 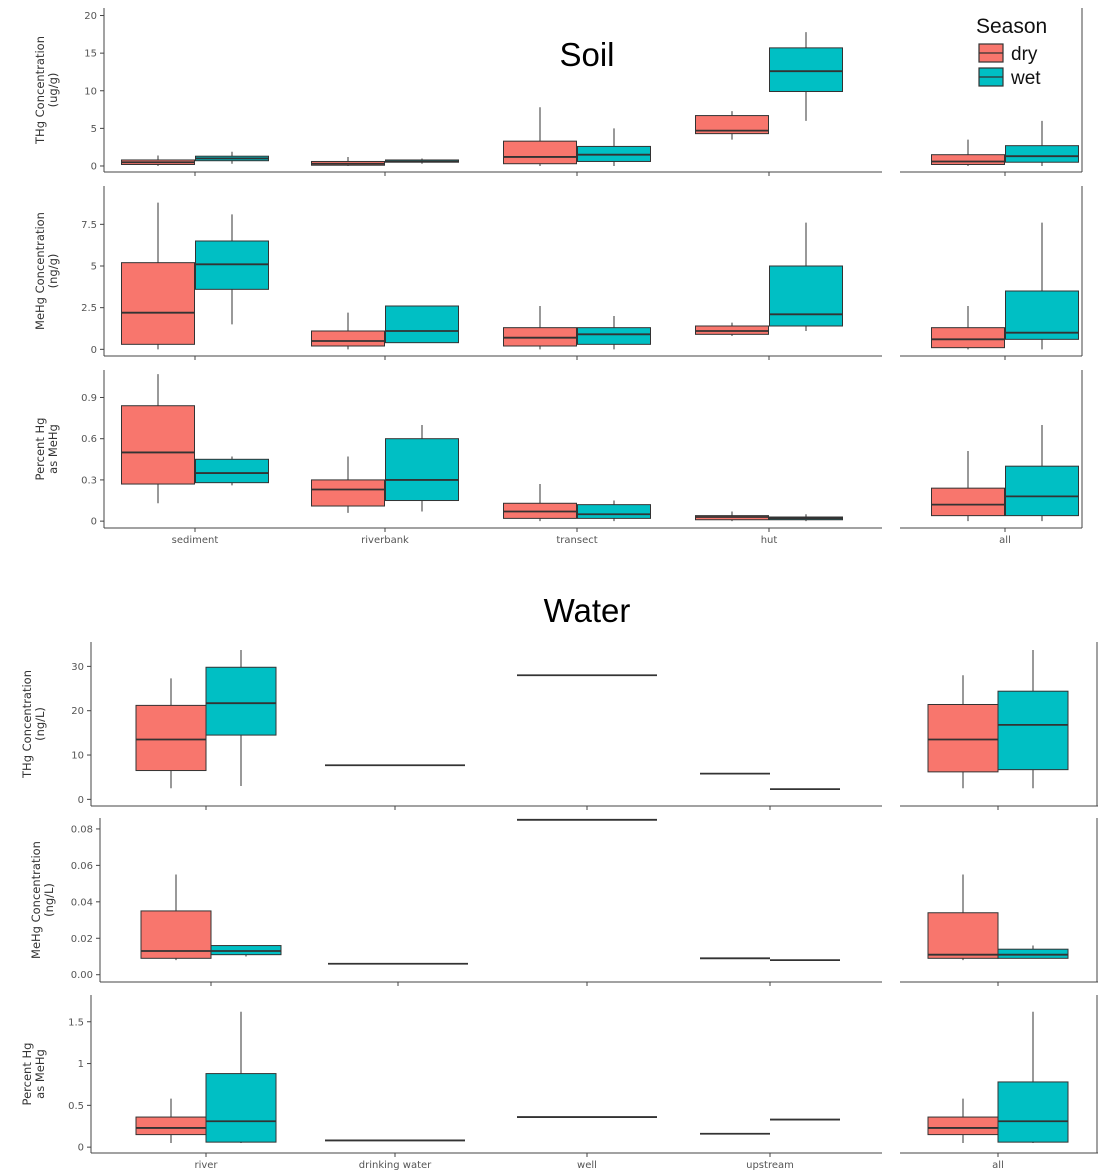 What do you see at coordinates (90, 16) in the screenshot?
I see `y-tick-label: 20` at bounding box center [90, 16].